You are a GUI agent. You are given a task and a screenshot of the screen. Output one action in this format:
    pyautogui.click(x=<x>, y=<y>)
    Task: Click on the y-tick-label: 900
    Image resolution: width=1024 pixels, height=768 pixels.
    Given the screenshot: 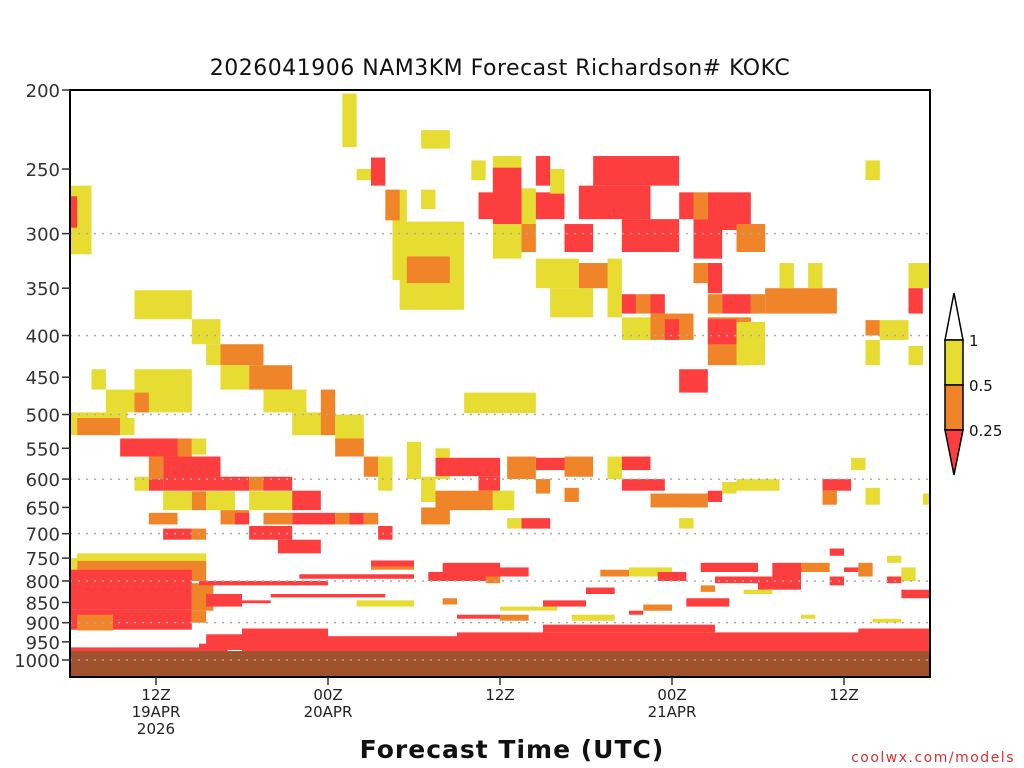 What is the action you would take?
    pyautogui.click(x=43, y=624)
    